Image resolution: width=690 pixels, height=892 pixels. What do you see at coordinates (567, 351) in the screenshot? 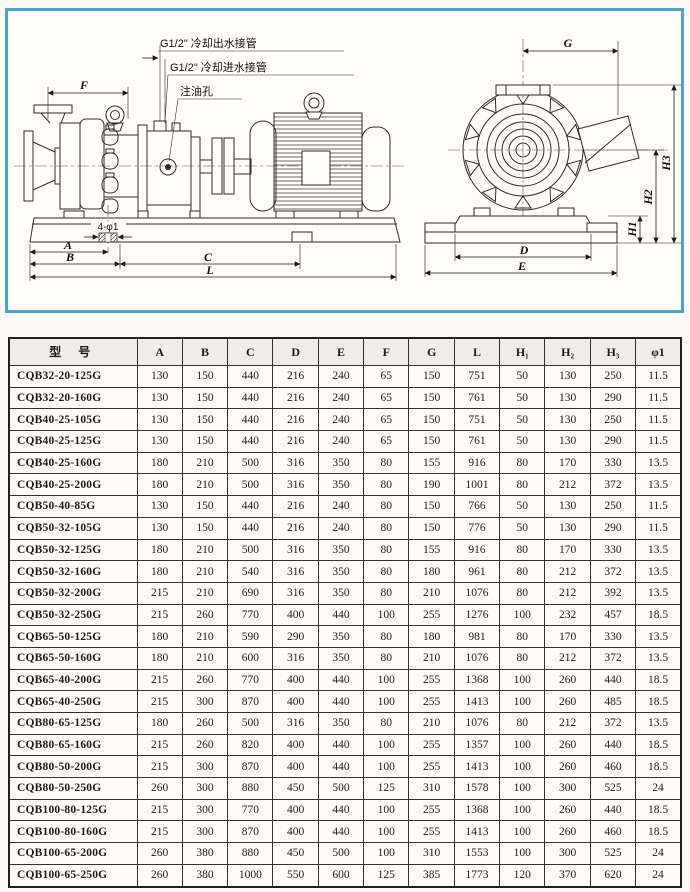
I see `col-header-H₂: H₂` at bounding box center [567, 351].